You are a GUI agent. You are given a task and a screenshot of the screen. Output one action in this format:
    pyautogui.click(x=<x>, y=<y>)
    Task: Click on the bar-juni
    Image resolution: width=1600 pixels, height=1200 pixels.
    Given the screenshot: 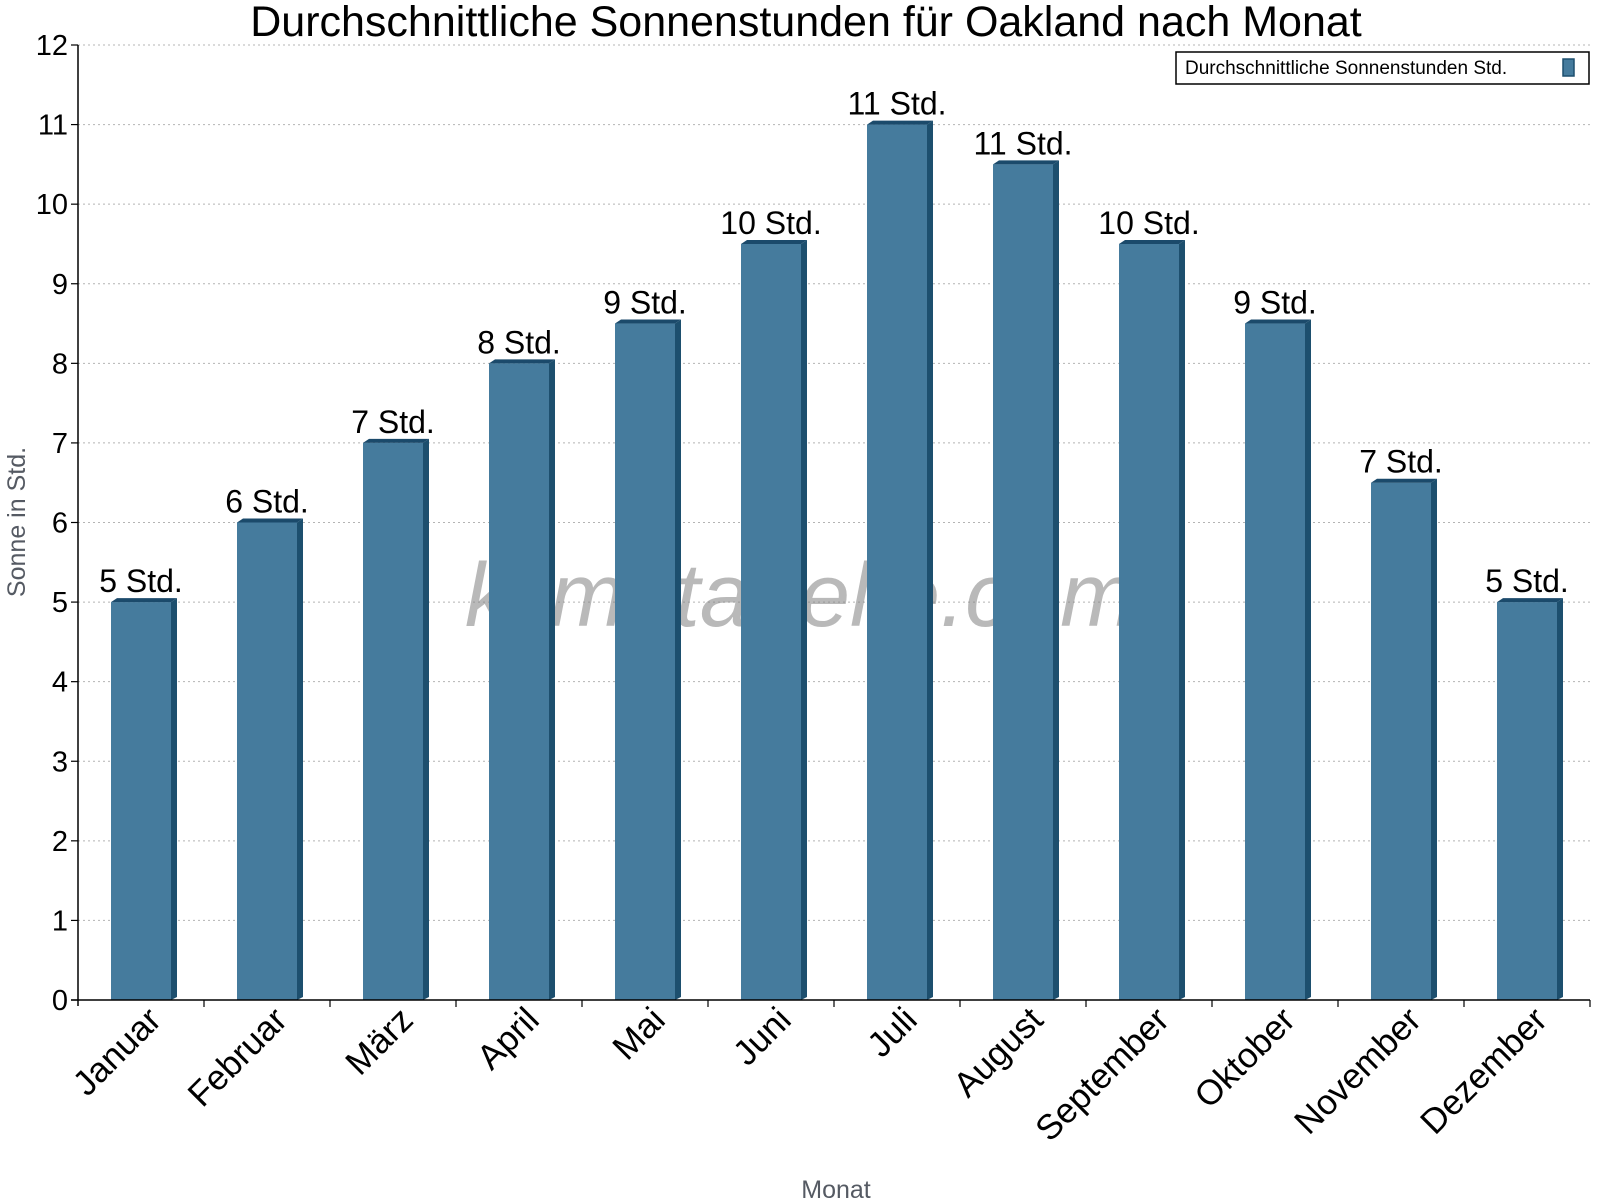 What is the action you would take?
    pyautogui.click(x=774, y=620)
    